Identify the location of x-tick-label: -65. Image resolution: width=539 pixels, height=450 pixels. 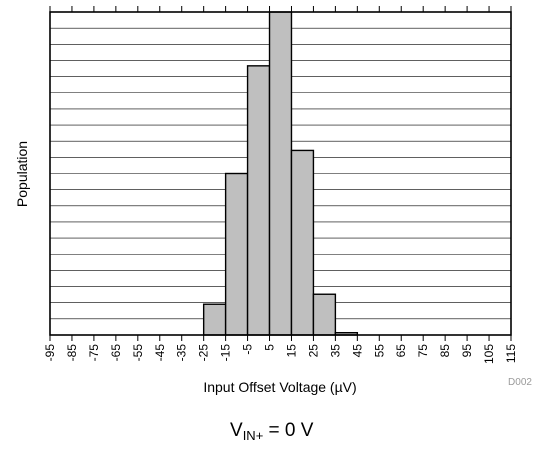
(116, 353).